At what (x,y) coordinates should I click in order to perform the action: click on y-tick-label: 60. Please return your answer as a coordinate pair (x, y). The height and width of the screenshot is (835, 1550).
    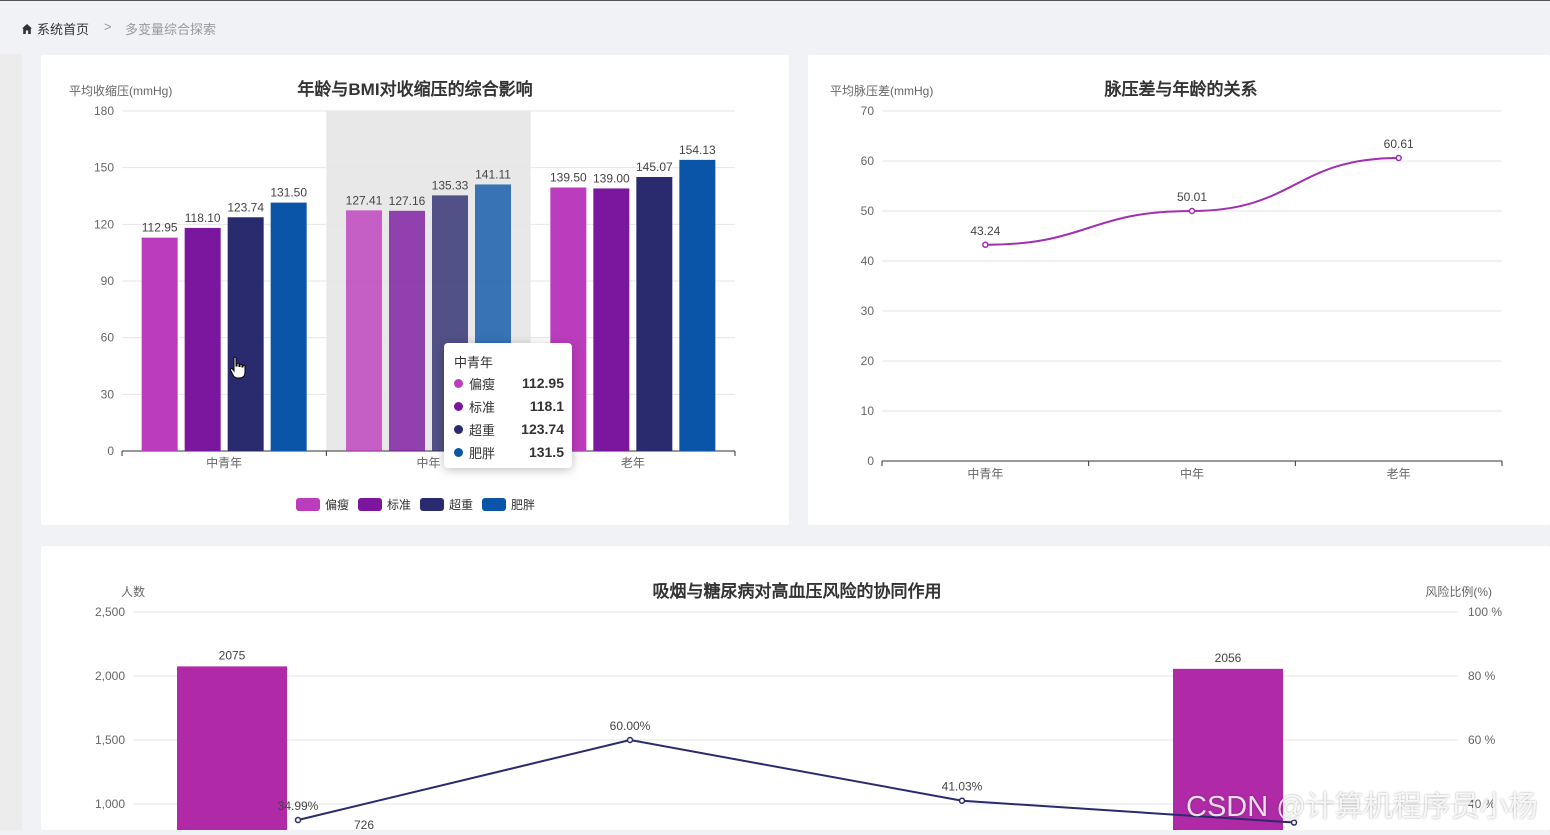
    Looking at the image, I should click on (108, 338).